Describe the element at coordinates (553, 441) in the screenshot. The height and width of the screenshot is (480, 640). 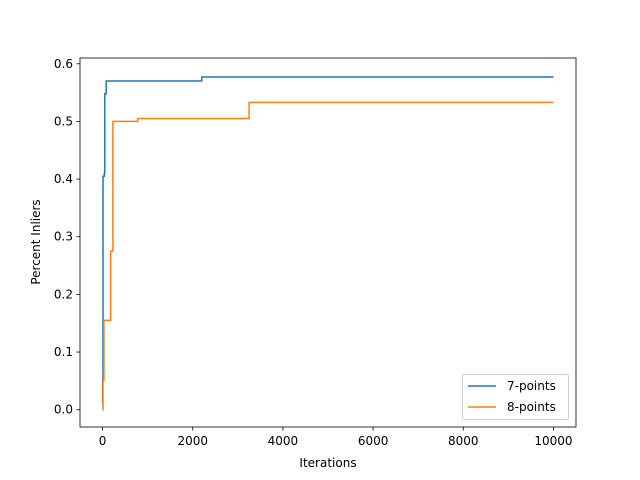
I see `x-tick-label: 10000` at that location.